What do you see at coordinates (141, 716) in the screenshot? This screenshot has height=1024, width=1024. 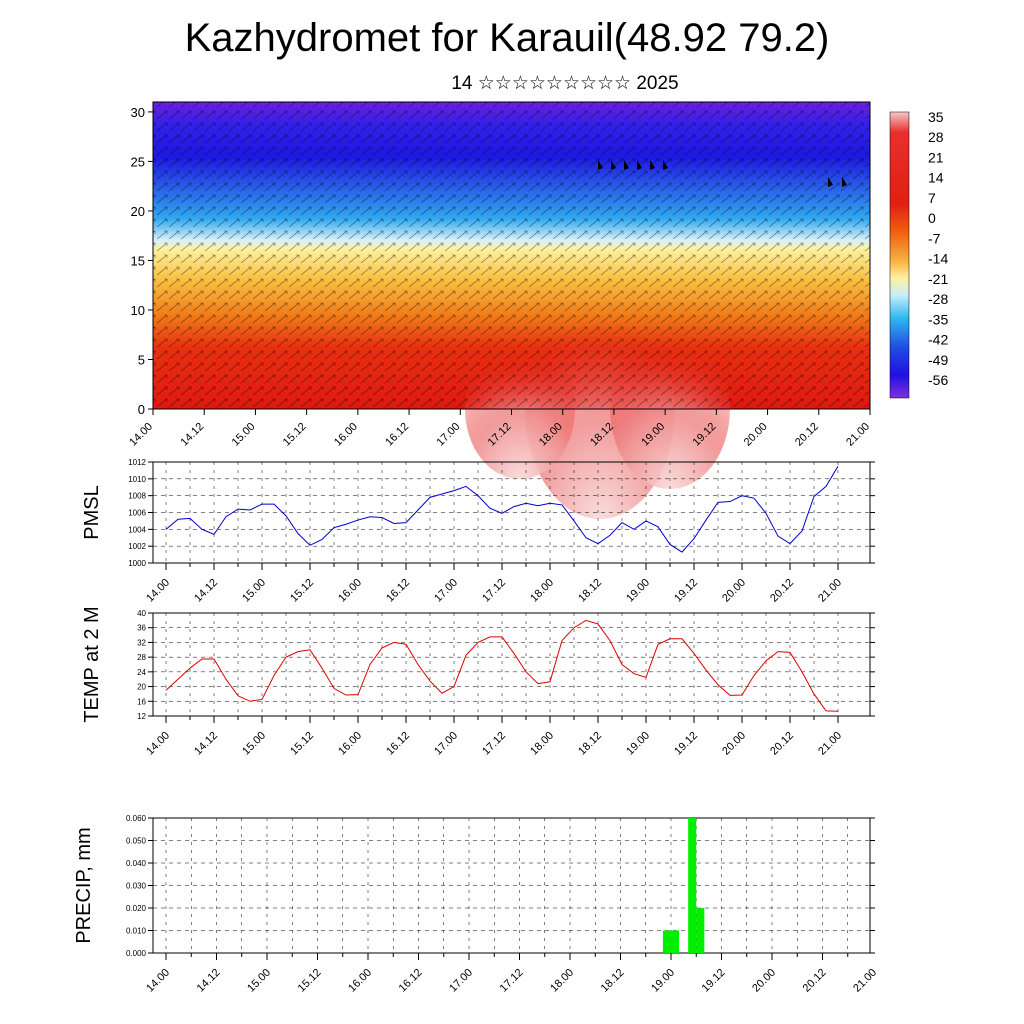 I see `y-tick-label: 12` at bounding box center [141, 716].